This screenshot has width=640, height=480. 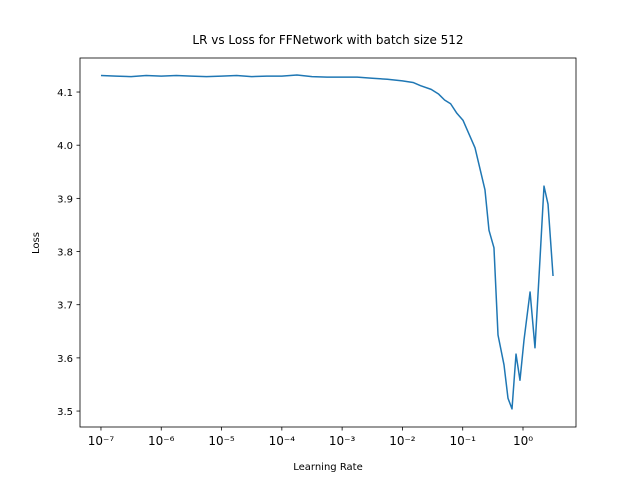 I want to click on y-tick-label: 3.9, so click(x=65, y=199).